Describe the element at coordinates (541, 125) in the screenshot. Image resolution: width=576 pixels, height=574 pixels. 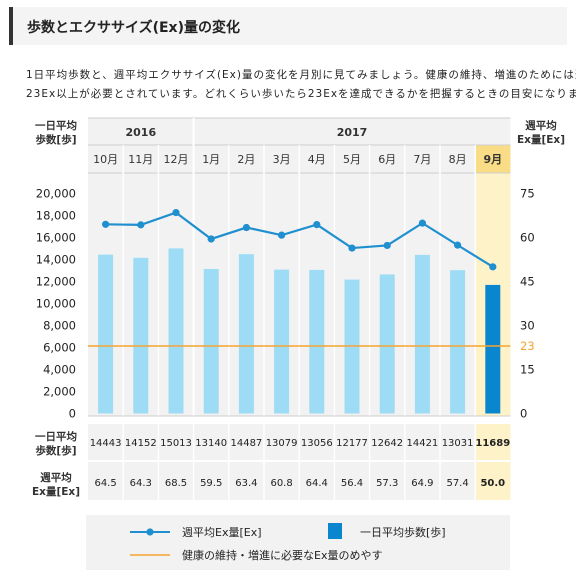
I see `right-axis-label-line1: 週平均` at that location.